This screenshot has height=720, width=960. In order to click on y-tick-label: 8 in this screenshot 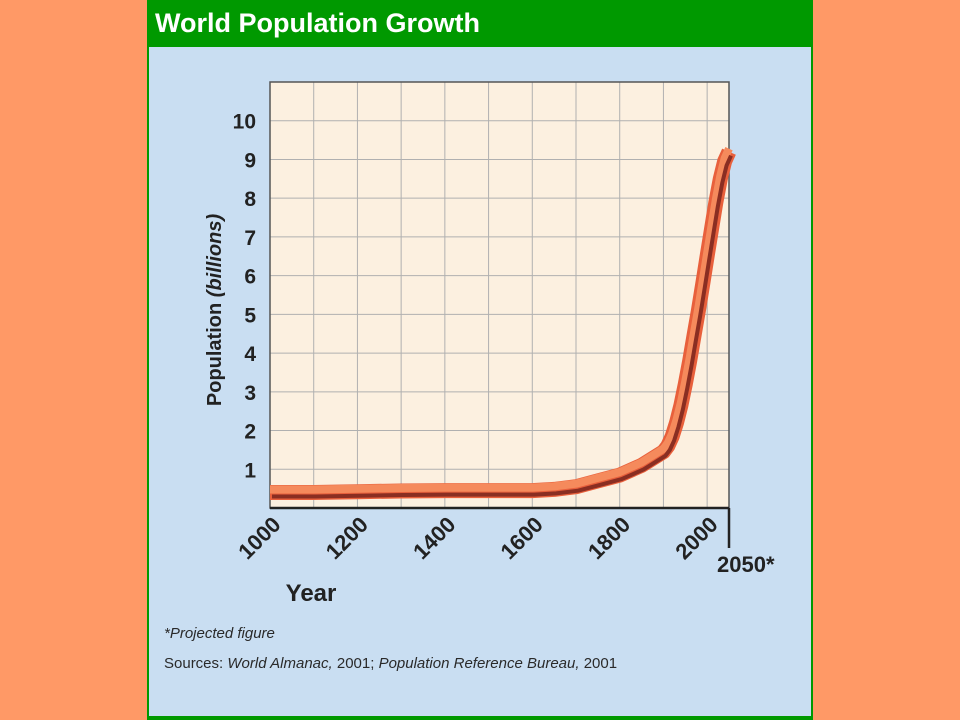, I will do `click(250, 199)`.